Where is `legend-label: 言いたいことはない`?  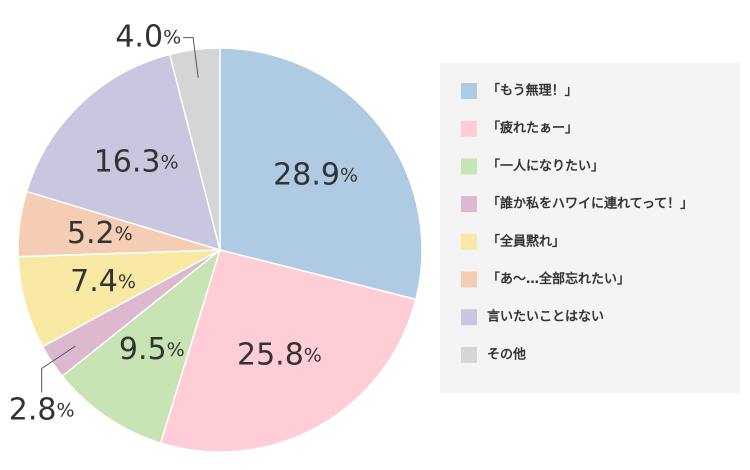 legend-label: 言いたいことはない is located at coordinates (545, 317).